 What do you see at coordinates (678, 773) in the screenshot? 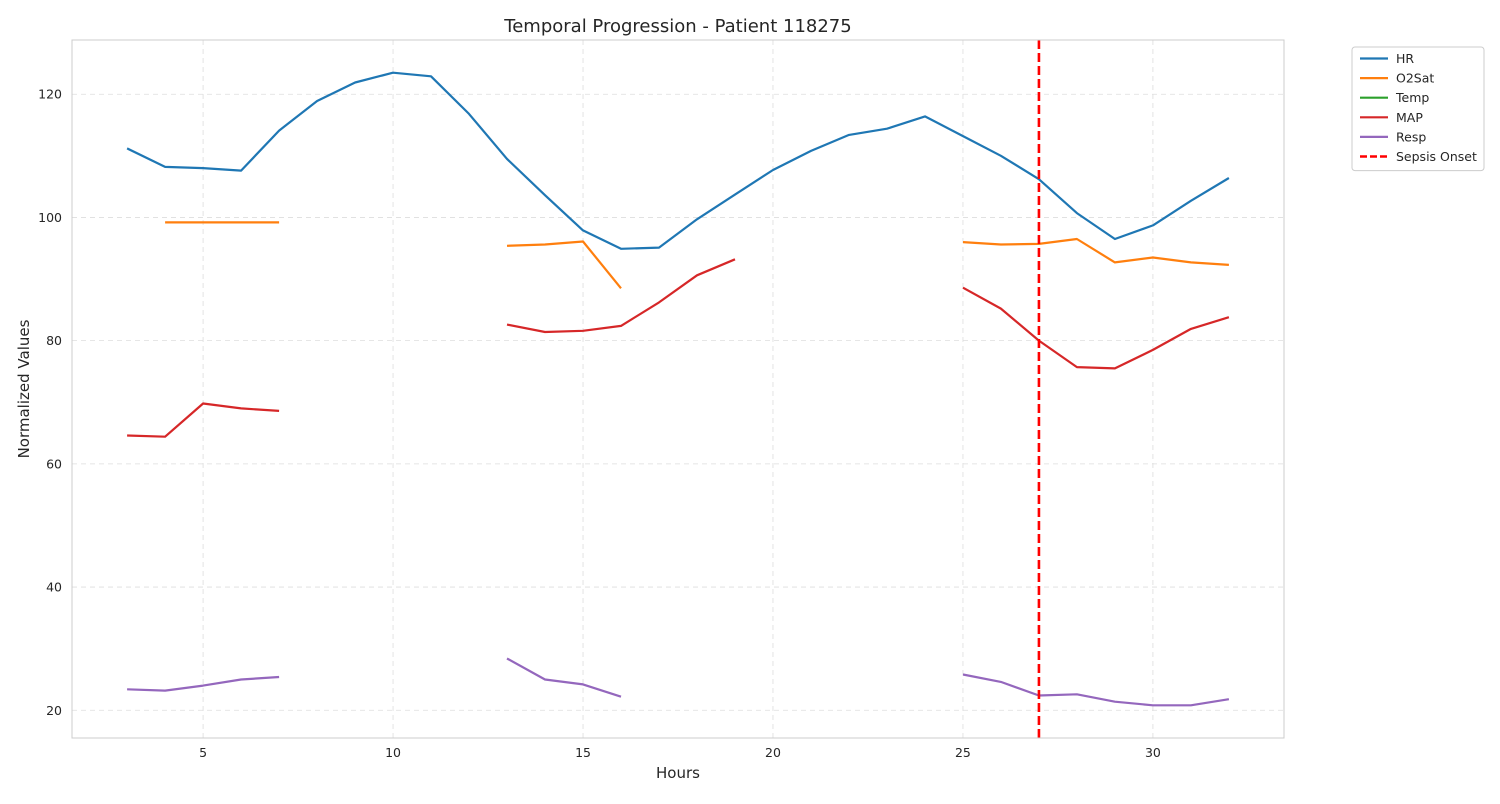
I see `x-axis-label: Hours` at bounding box center [678, 773].